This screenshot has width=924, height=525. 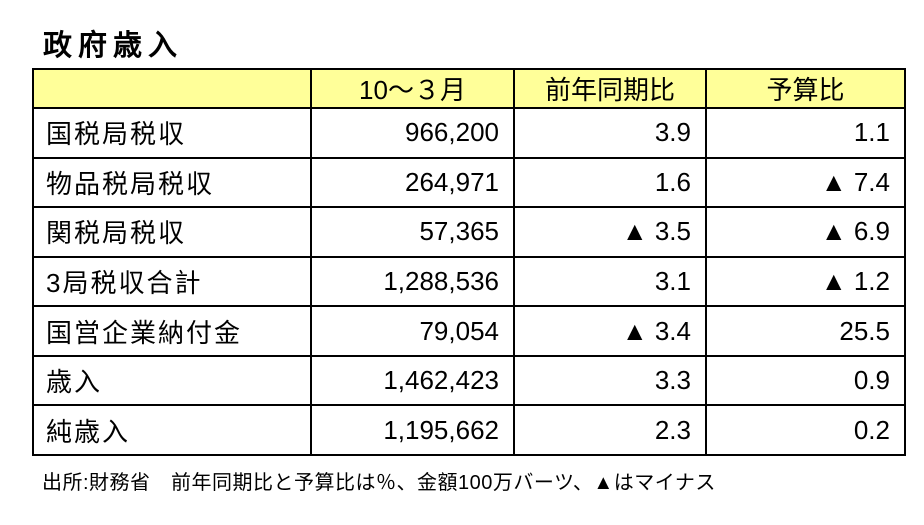 I want to click on yoy-cell: 3.1, so click(x=610, y=281).